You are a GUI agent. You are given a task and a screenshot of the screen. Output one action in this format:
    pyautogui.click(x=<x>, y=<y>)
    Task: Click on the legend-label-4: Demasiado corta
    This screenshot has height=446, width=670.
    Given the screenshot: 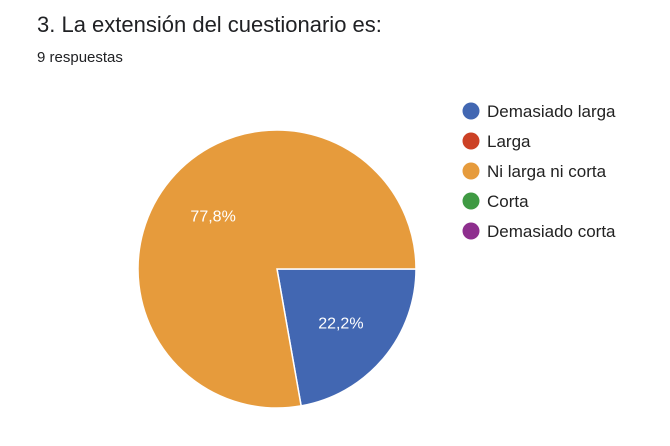 What is the action you would take?
    pyautogui.click(x=551, y=231)
    